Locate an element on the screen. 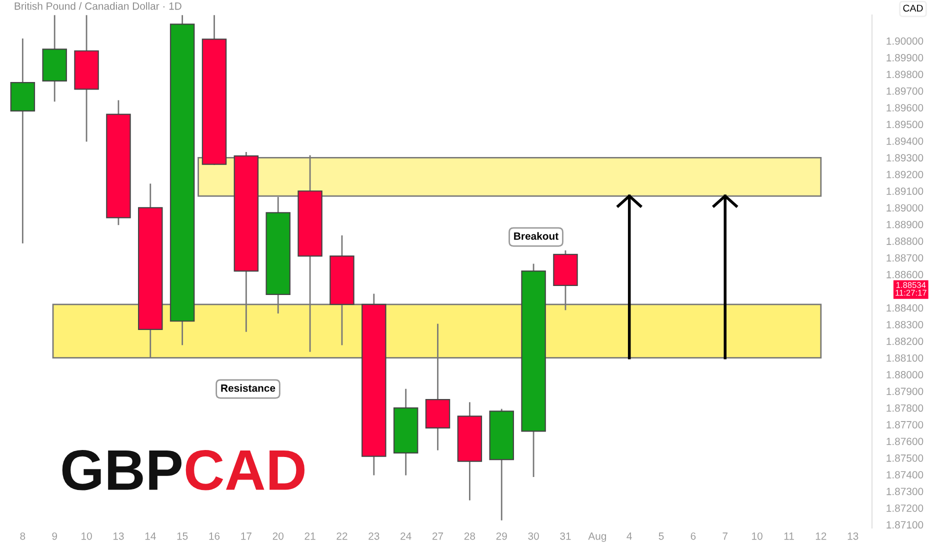 This screenshot has height=550, width=932. x-tick-label: 14 is located at coordinates (150, 536).